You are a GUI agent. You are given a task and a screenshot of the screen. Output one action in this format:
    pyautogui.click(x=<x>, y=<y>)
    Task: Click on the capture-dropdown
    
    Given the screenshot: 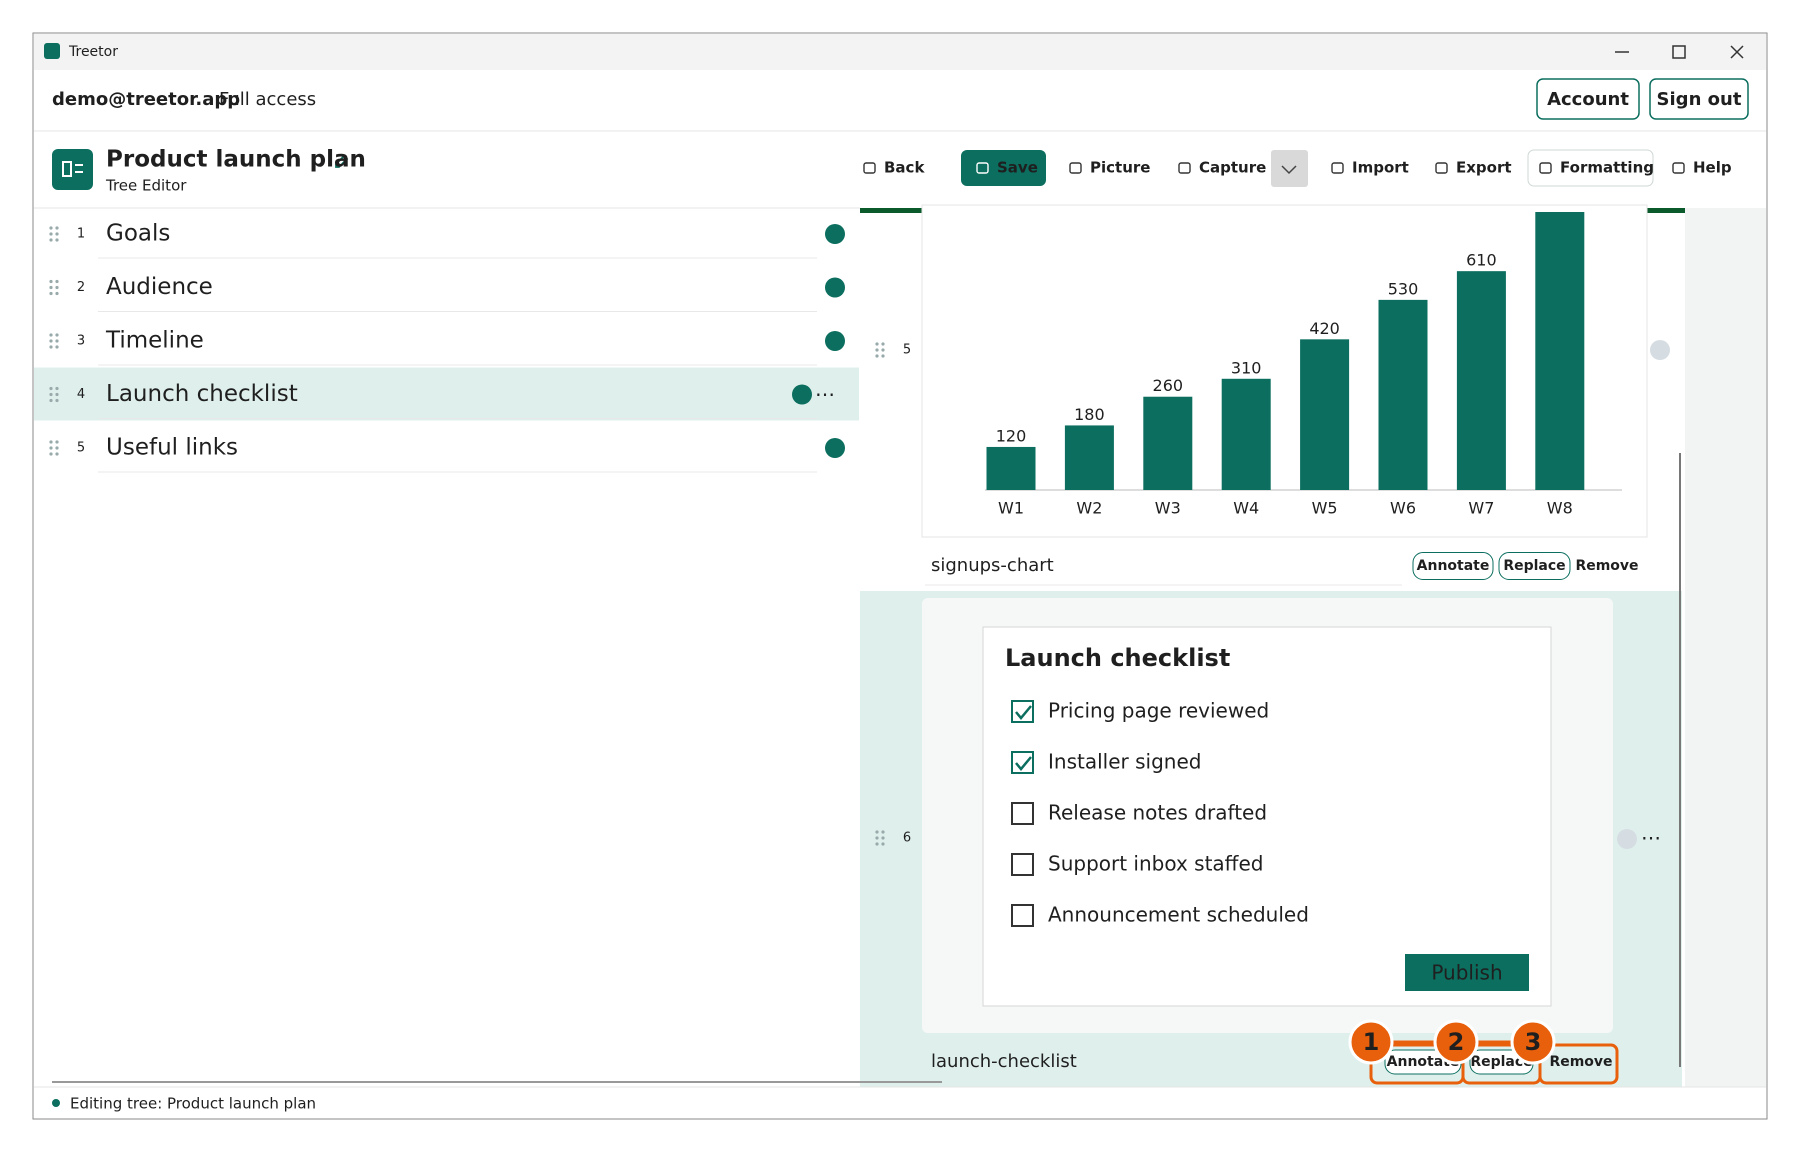 What is the action you would take?
    pyautogui.click(x=1289, y=168)
    